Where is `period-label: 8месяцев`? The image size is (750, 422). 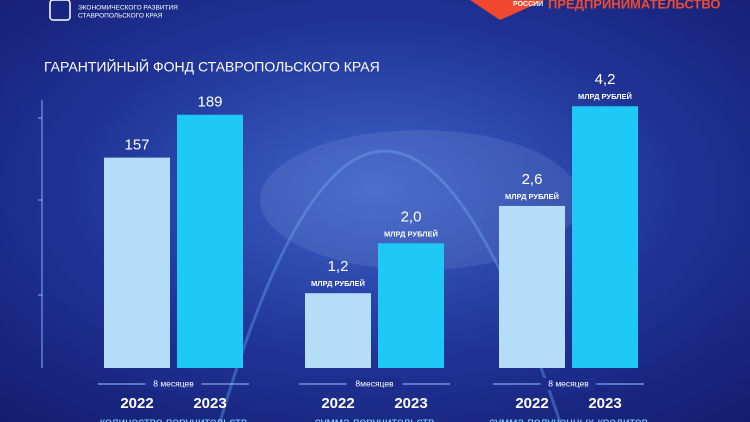 period-label: 8месяцев is located at coordinates (374, 383).